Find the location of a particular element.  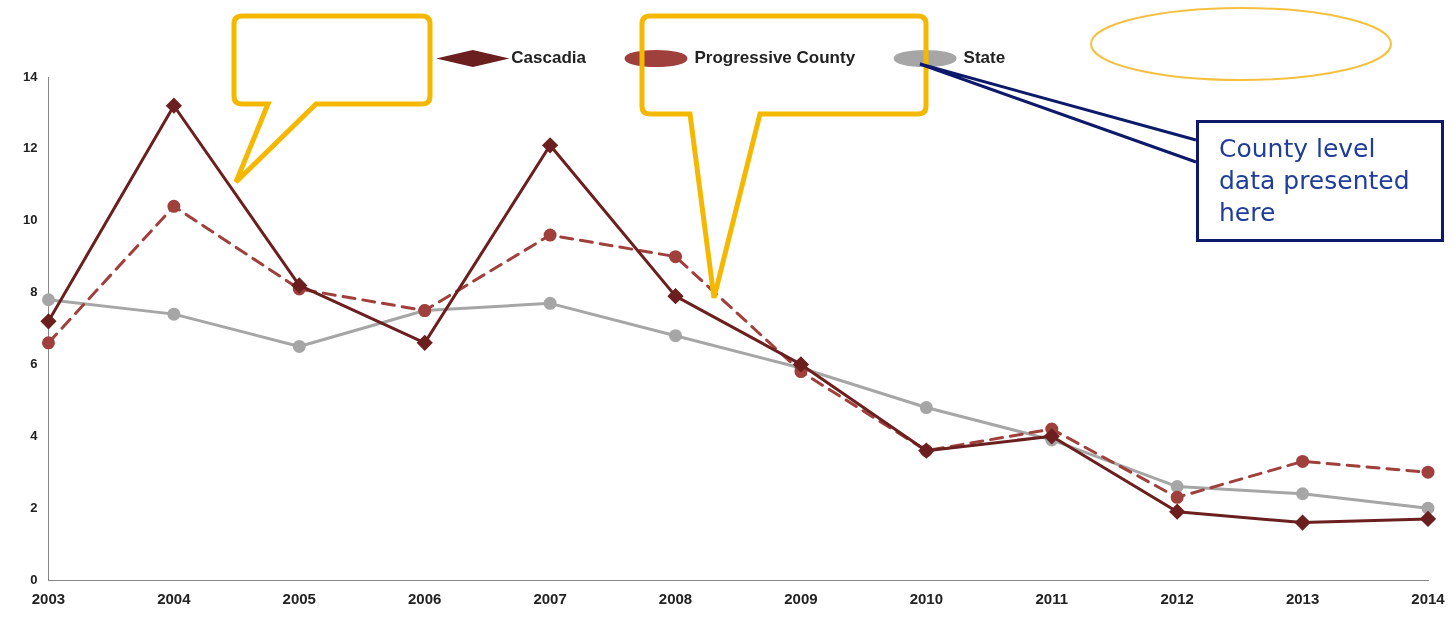

x-tick-label: 2003 is located at coordinates (48, 599).